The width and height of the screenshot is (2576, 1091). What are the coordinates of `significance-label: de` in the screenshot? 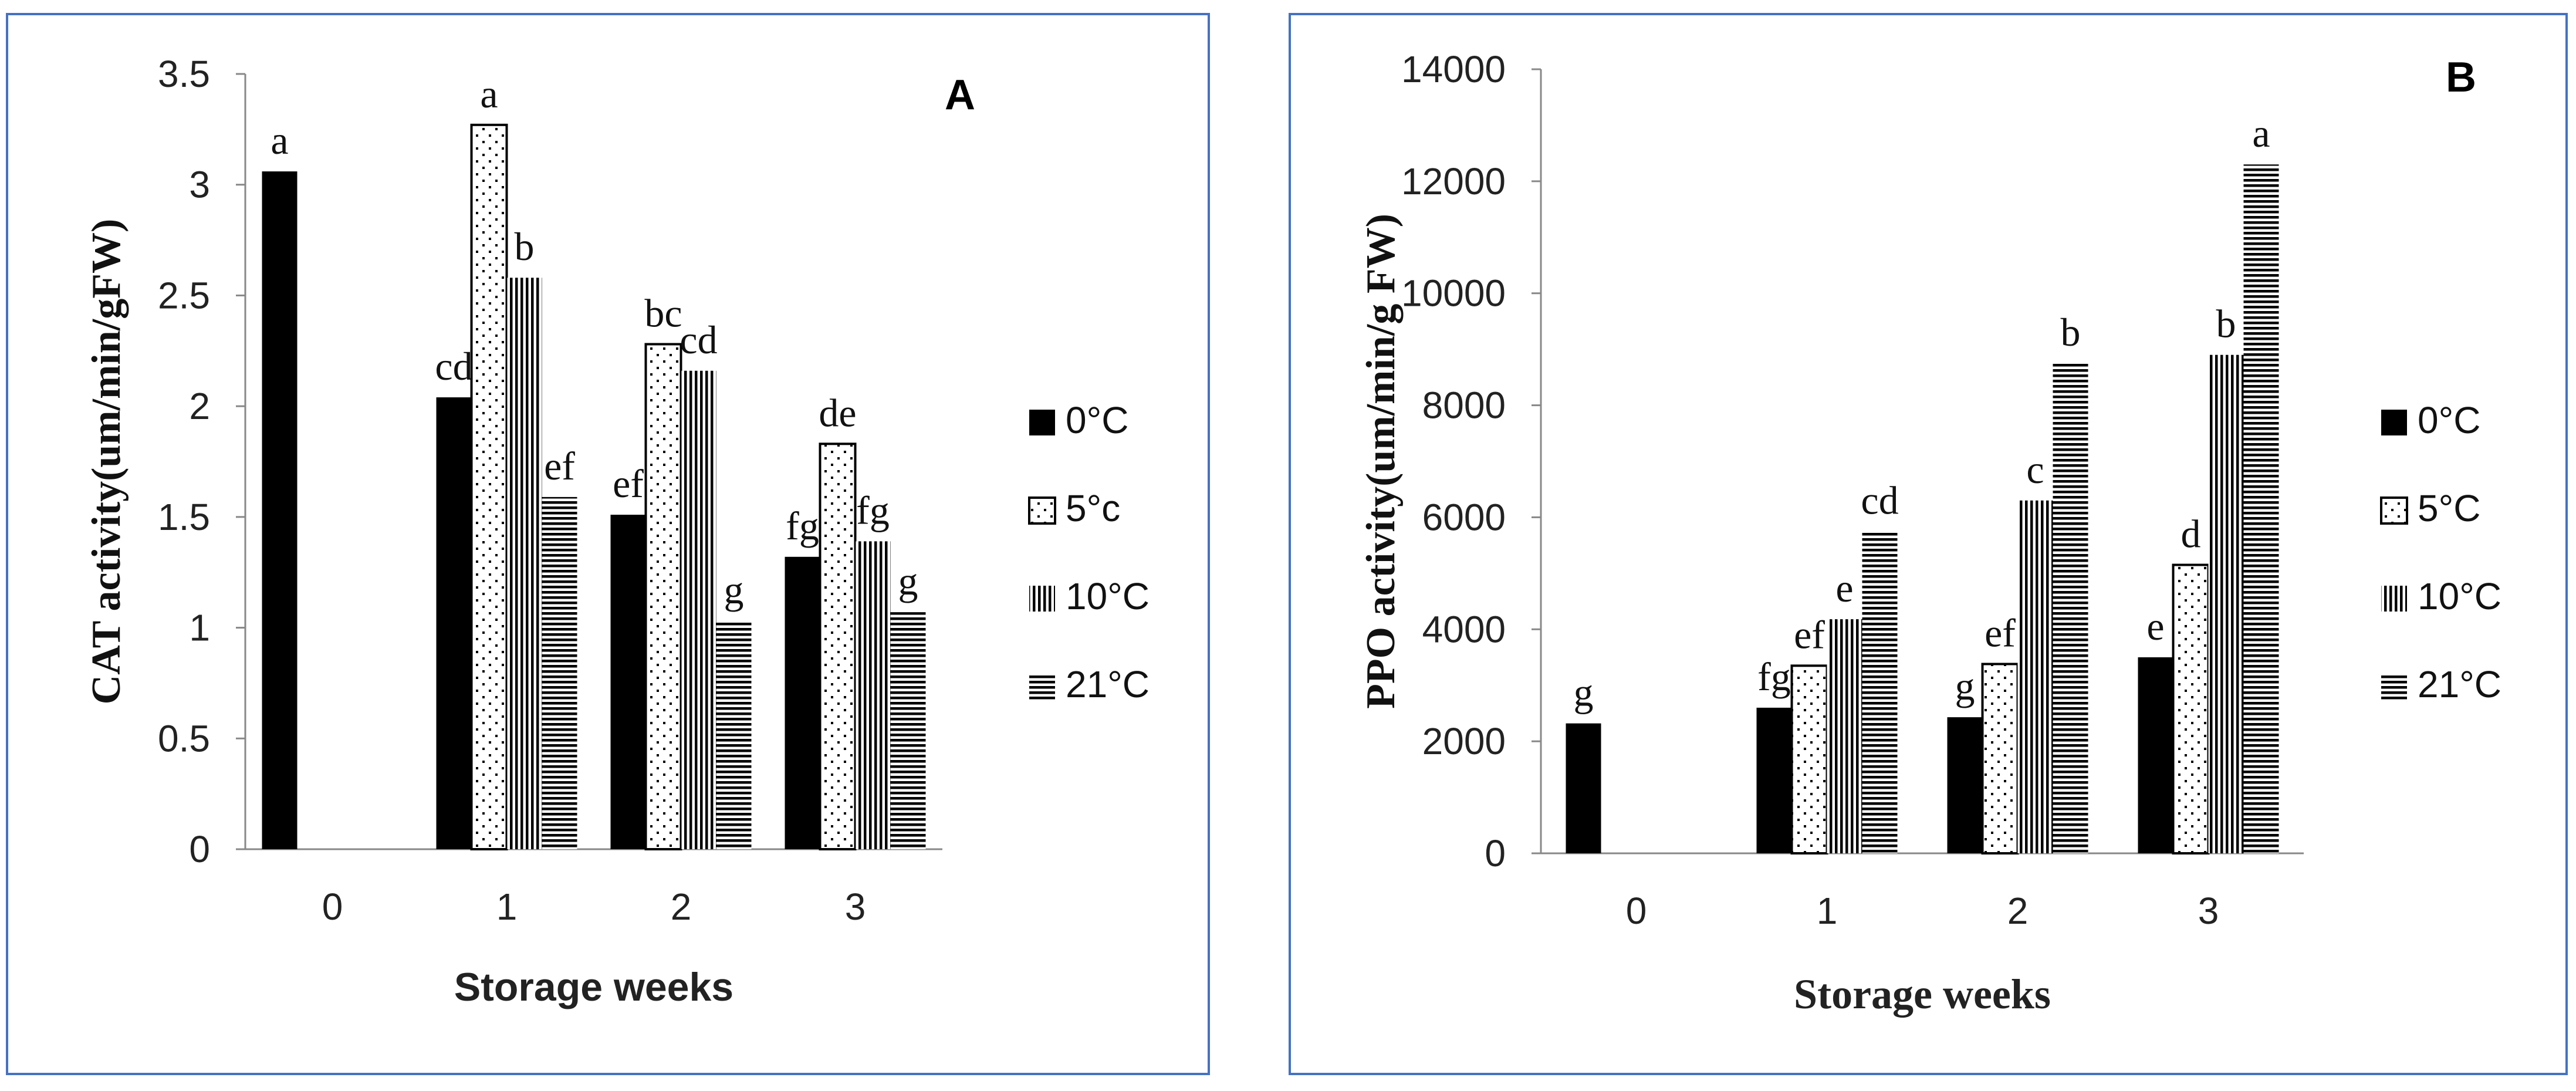 It's located at (837, 412).